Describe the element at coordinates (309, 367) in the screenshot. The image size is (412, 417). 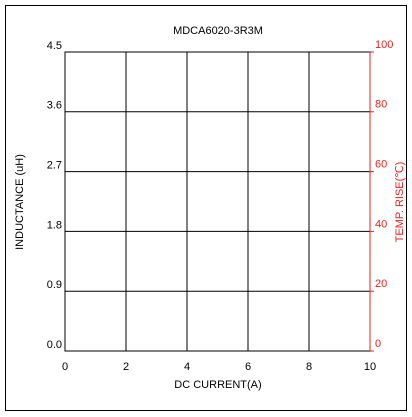
I see `x-tick-label: 8` at that location.